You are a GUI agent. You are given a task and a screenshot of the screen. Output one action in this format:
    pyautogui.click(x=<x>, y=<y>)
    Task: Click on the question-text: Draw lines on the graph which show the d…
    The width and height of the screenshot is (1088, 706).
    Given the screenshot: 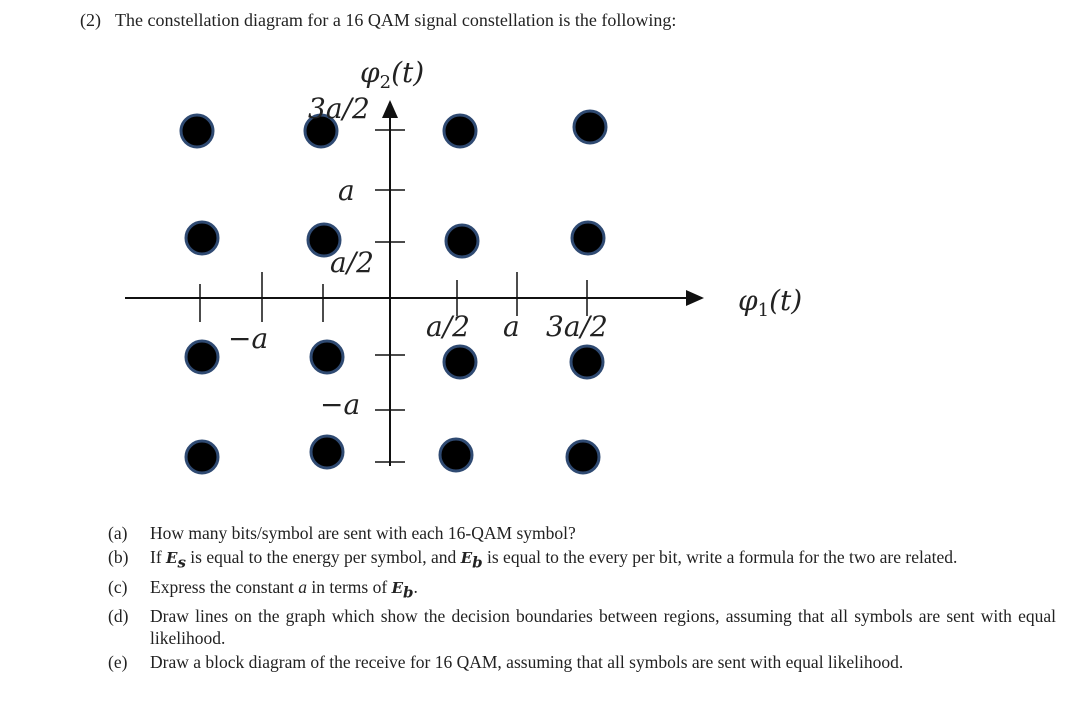 What is the action you would take?
    pyautogui.click(x=603, y=627)
    